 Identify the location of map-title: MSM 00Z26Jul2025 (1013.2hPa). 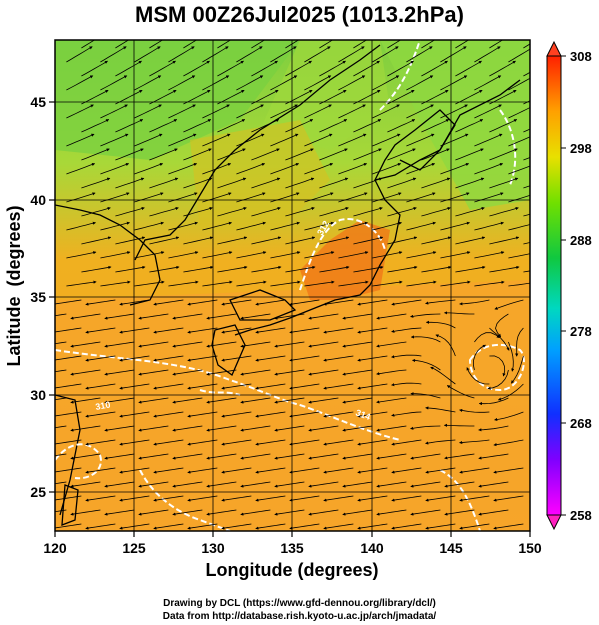
(299, 14).